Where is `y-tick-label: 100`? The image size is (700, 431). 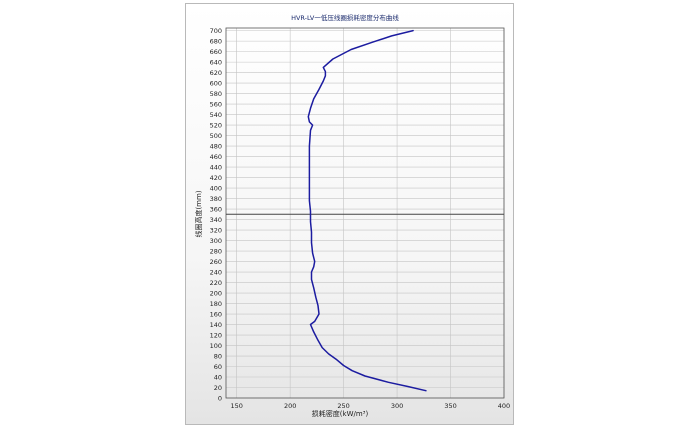
y-tick-label: 100 is located at coordinates (216, 346).